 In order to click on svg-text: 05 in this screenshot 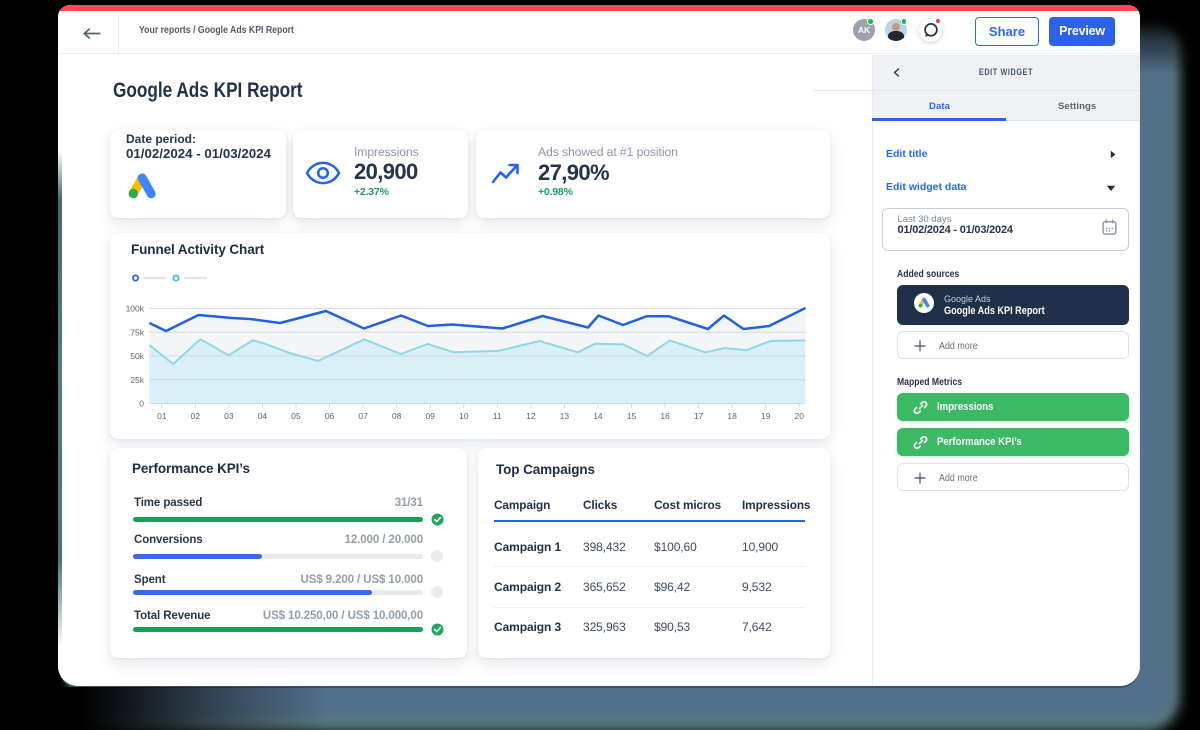, I will do `click(296, 416)`.